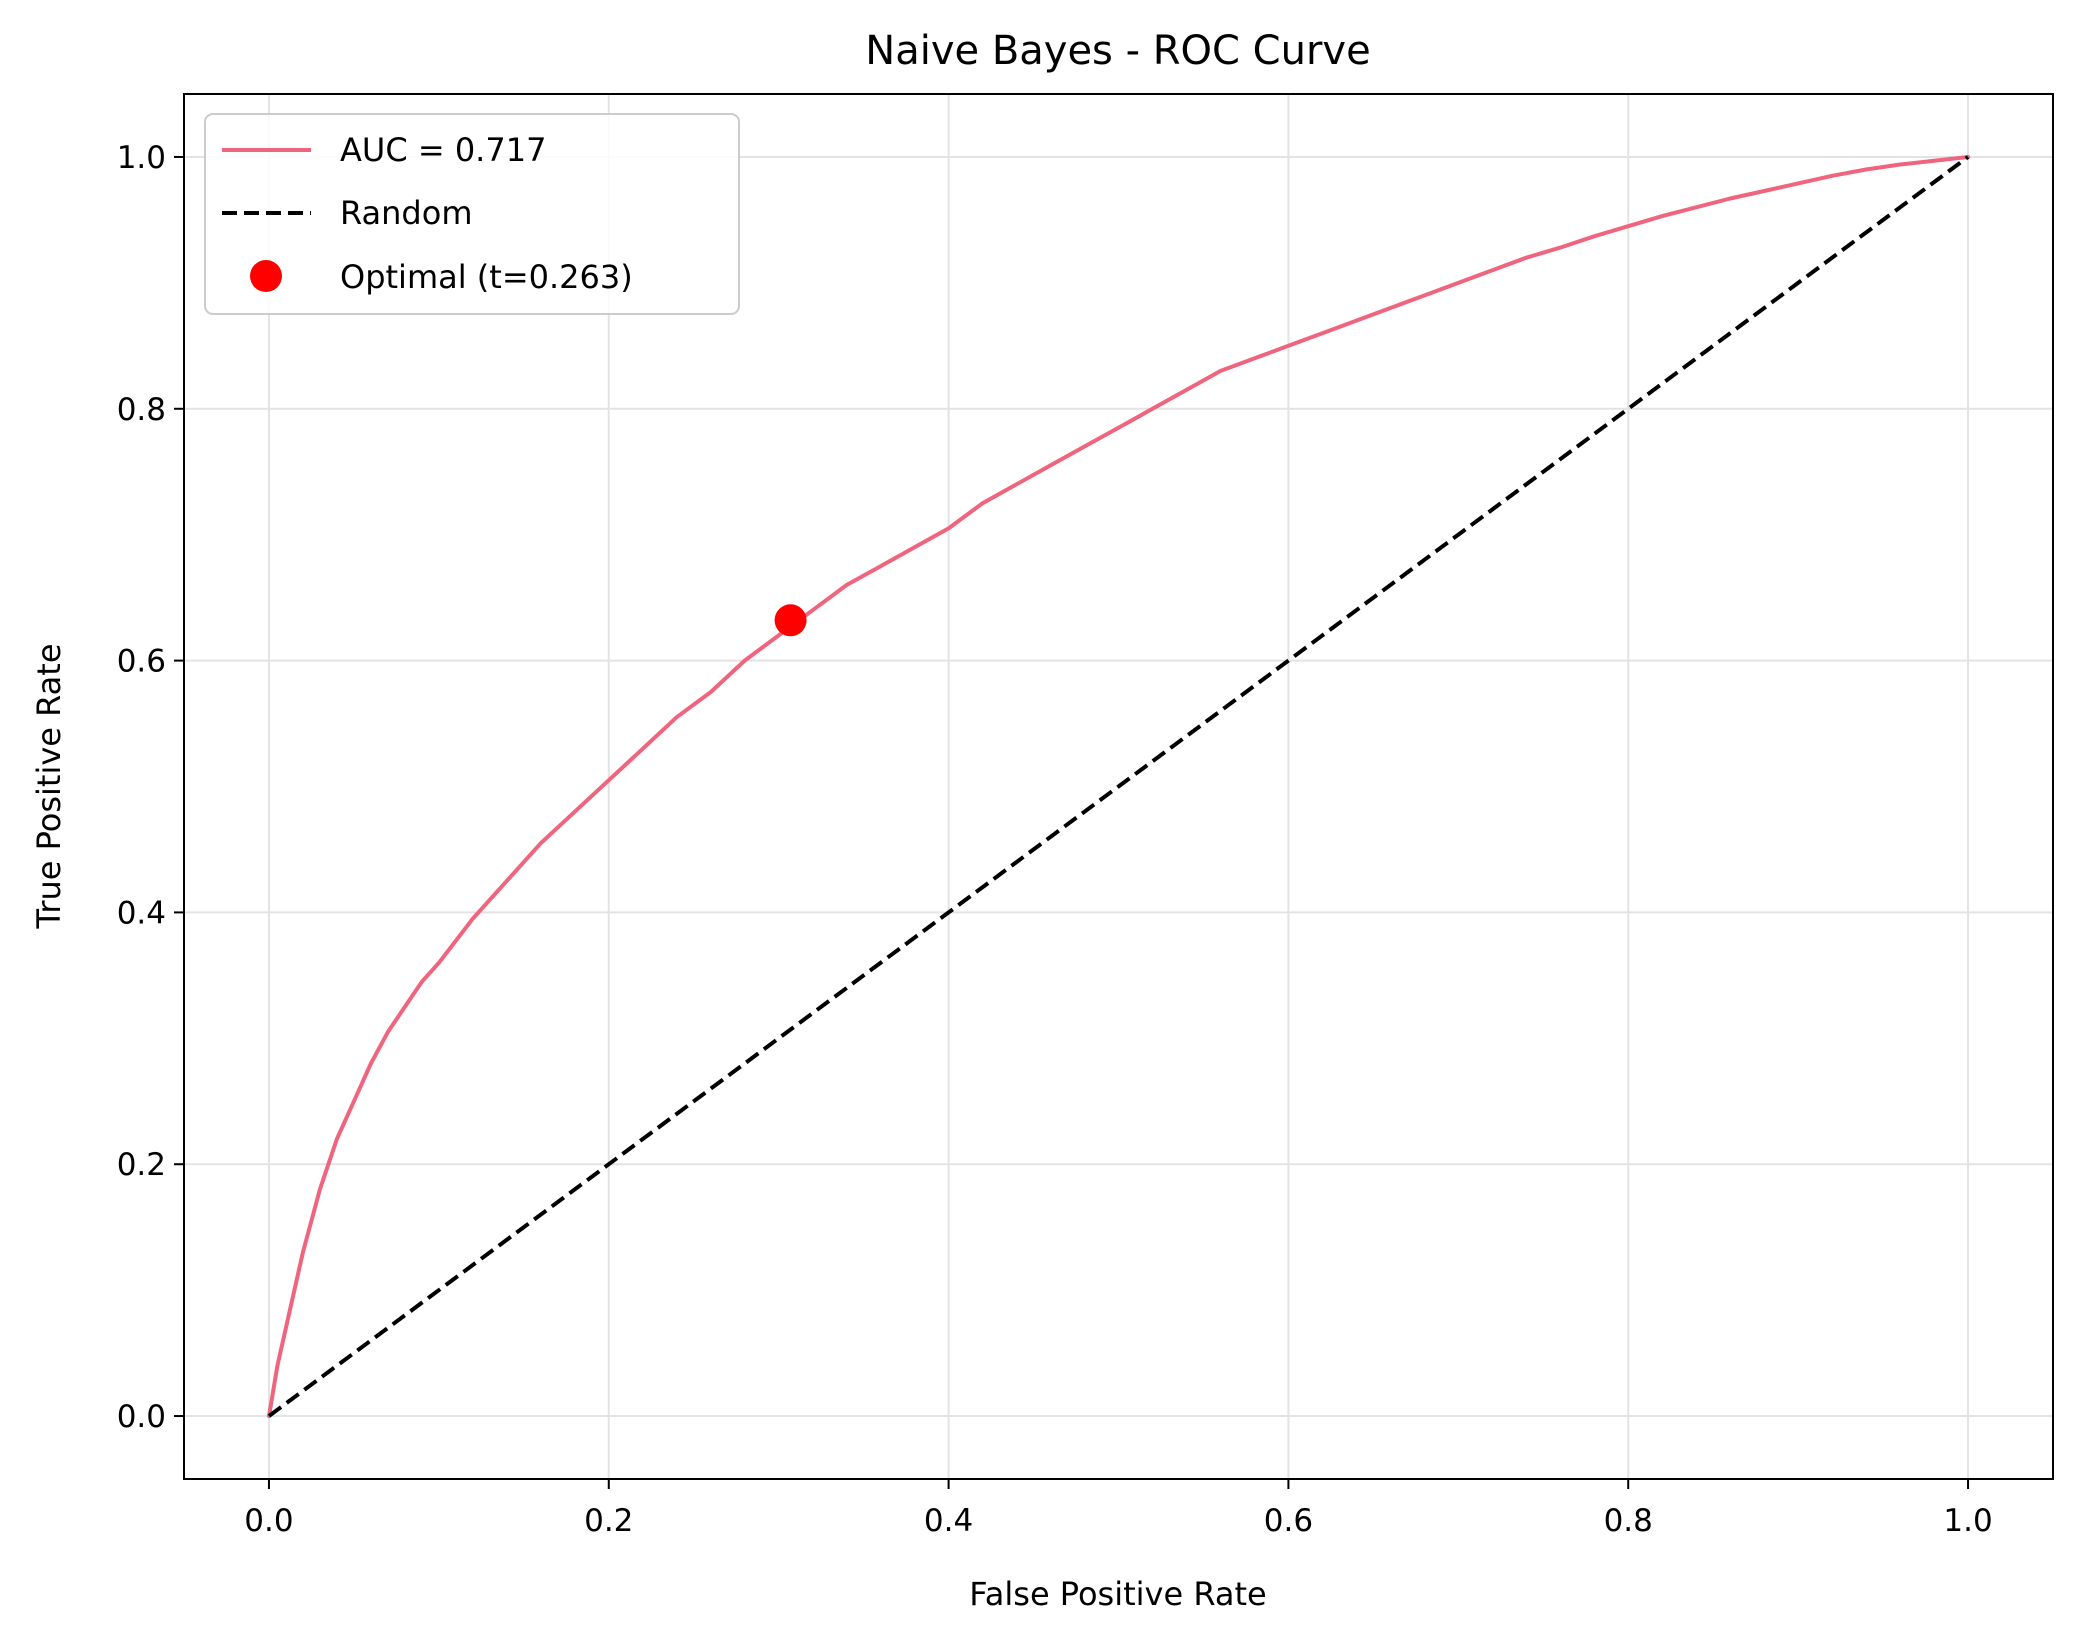  I want to click on y-tick-label: 1.0, so click(141, 158).